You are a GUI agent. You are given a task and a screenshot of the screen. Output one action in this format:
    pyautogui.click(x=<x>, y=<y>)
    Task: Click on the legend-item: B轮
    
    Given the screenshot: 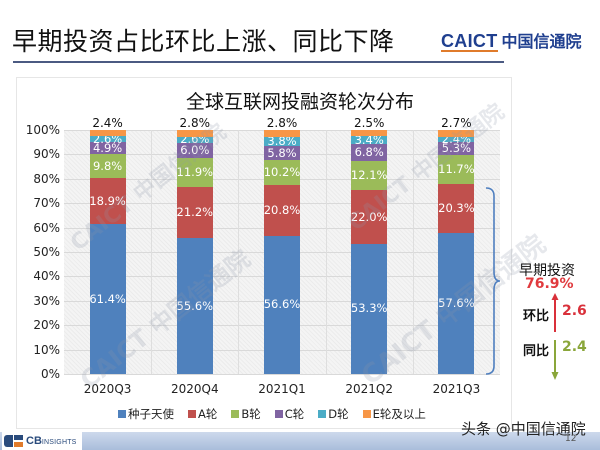 What is the action you would take?
    pyautogui.click(x=246, y=414)
    